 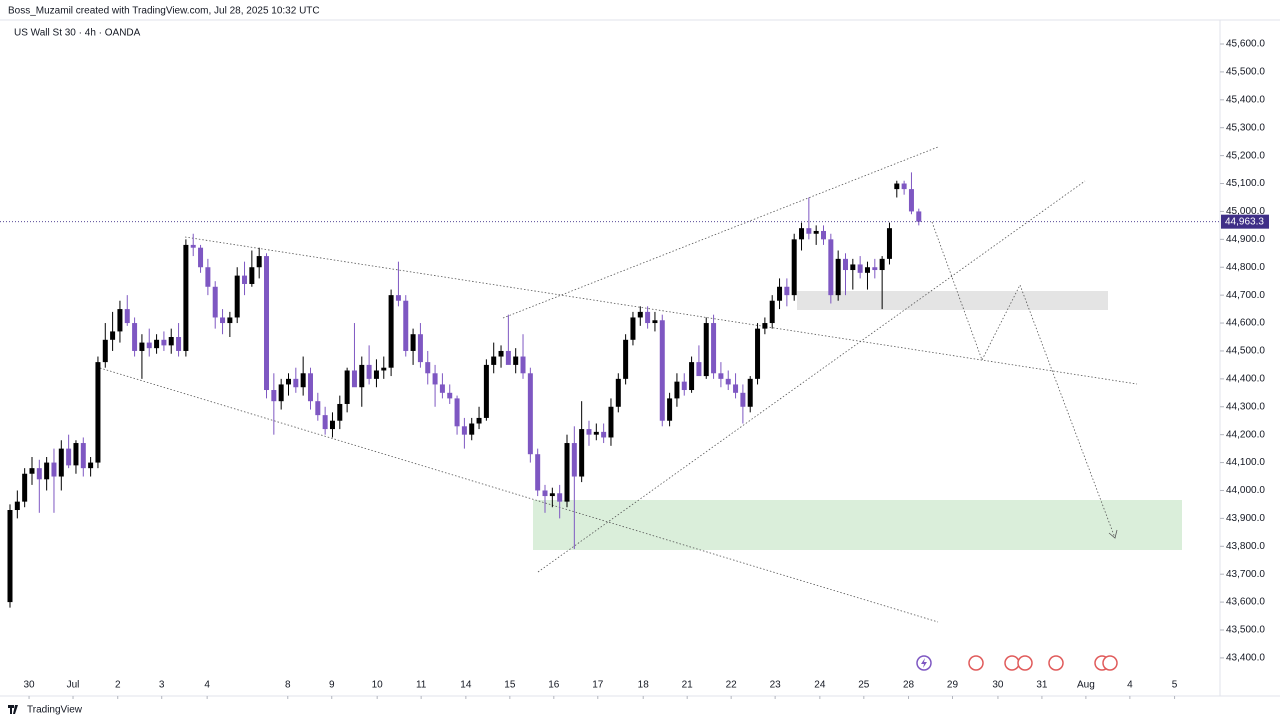 I want to click on last-price-box, so click(x=1245, y=221).